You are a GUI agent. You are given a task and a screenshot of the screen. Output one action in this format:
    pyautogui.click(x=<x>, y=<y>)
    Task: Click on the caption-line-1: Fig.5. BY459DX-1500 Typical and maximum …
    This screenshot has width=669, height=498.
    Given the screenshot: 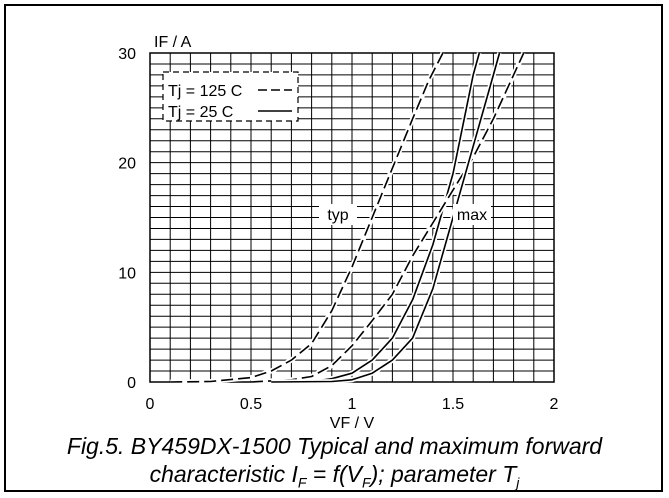 What is the action you would take?
    pyautogui.click(x=334, y=446)
    